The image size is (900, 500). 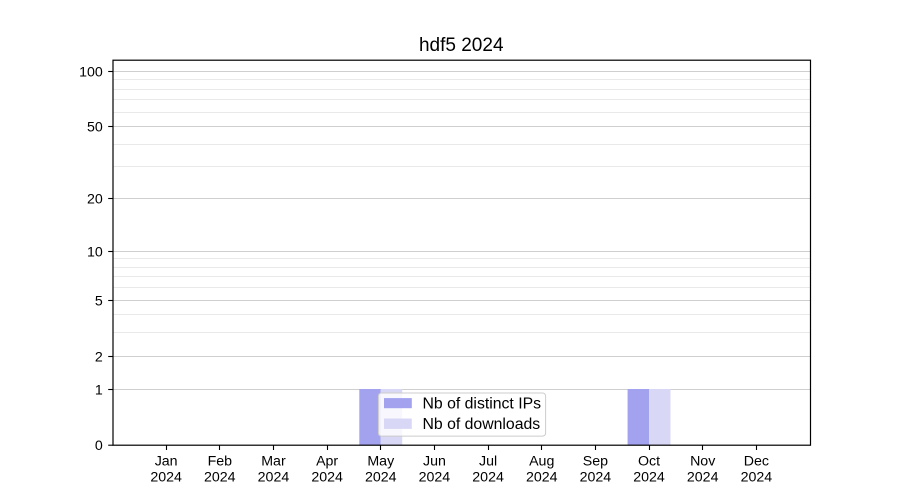 What do you see at coordinates (95, 253) in the screenshot?
I see `svg-text: 10` at bounding box center [95, 253].